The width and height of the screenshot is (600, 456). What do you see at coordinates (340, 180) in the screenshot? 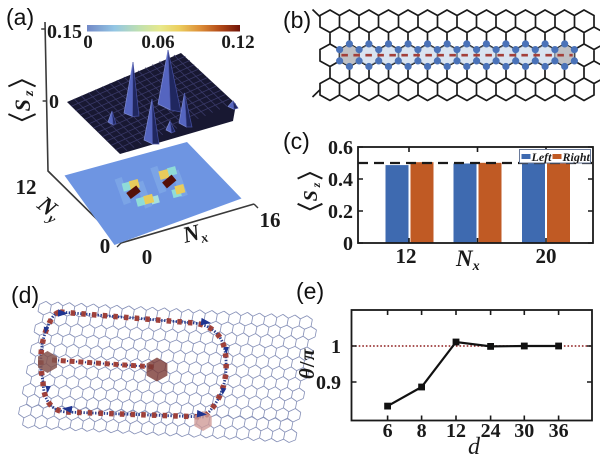
I see `svg-text: 0.4` at bounding box center [340, 180].